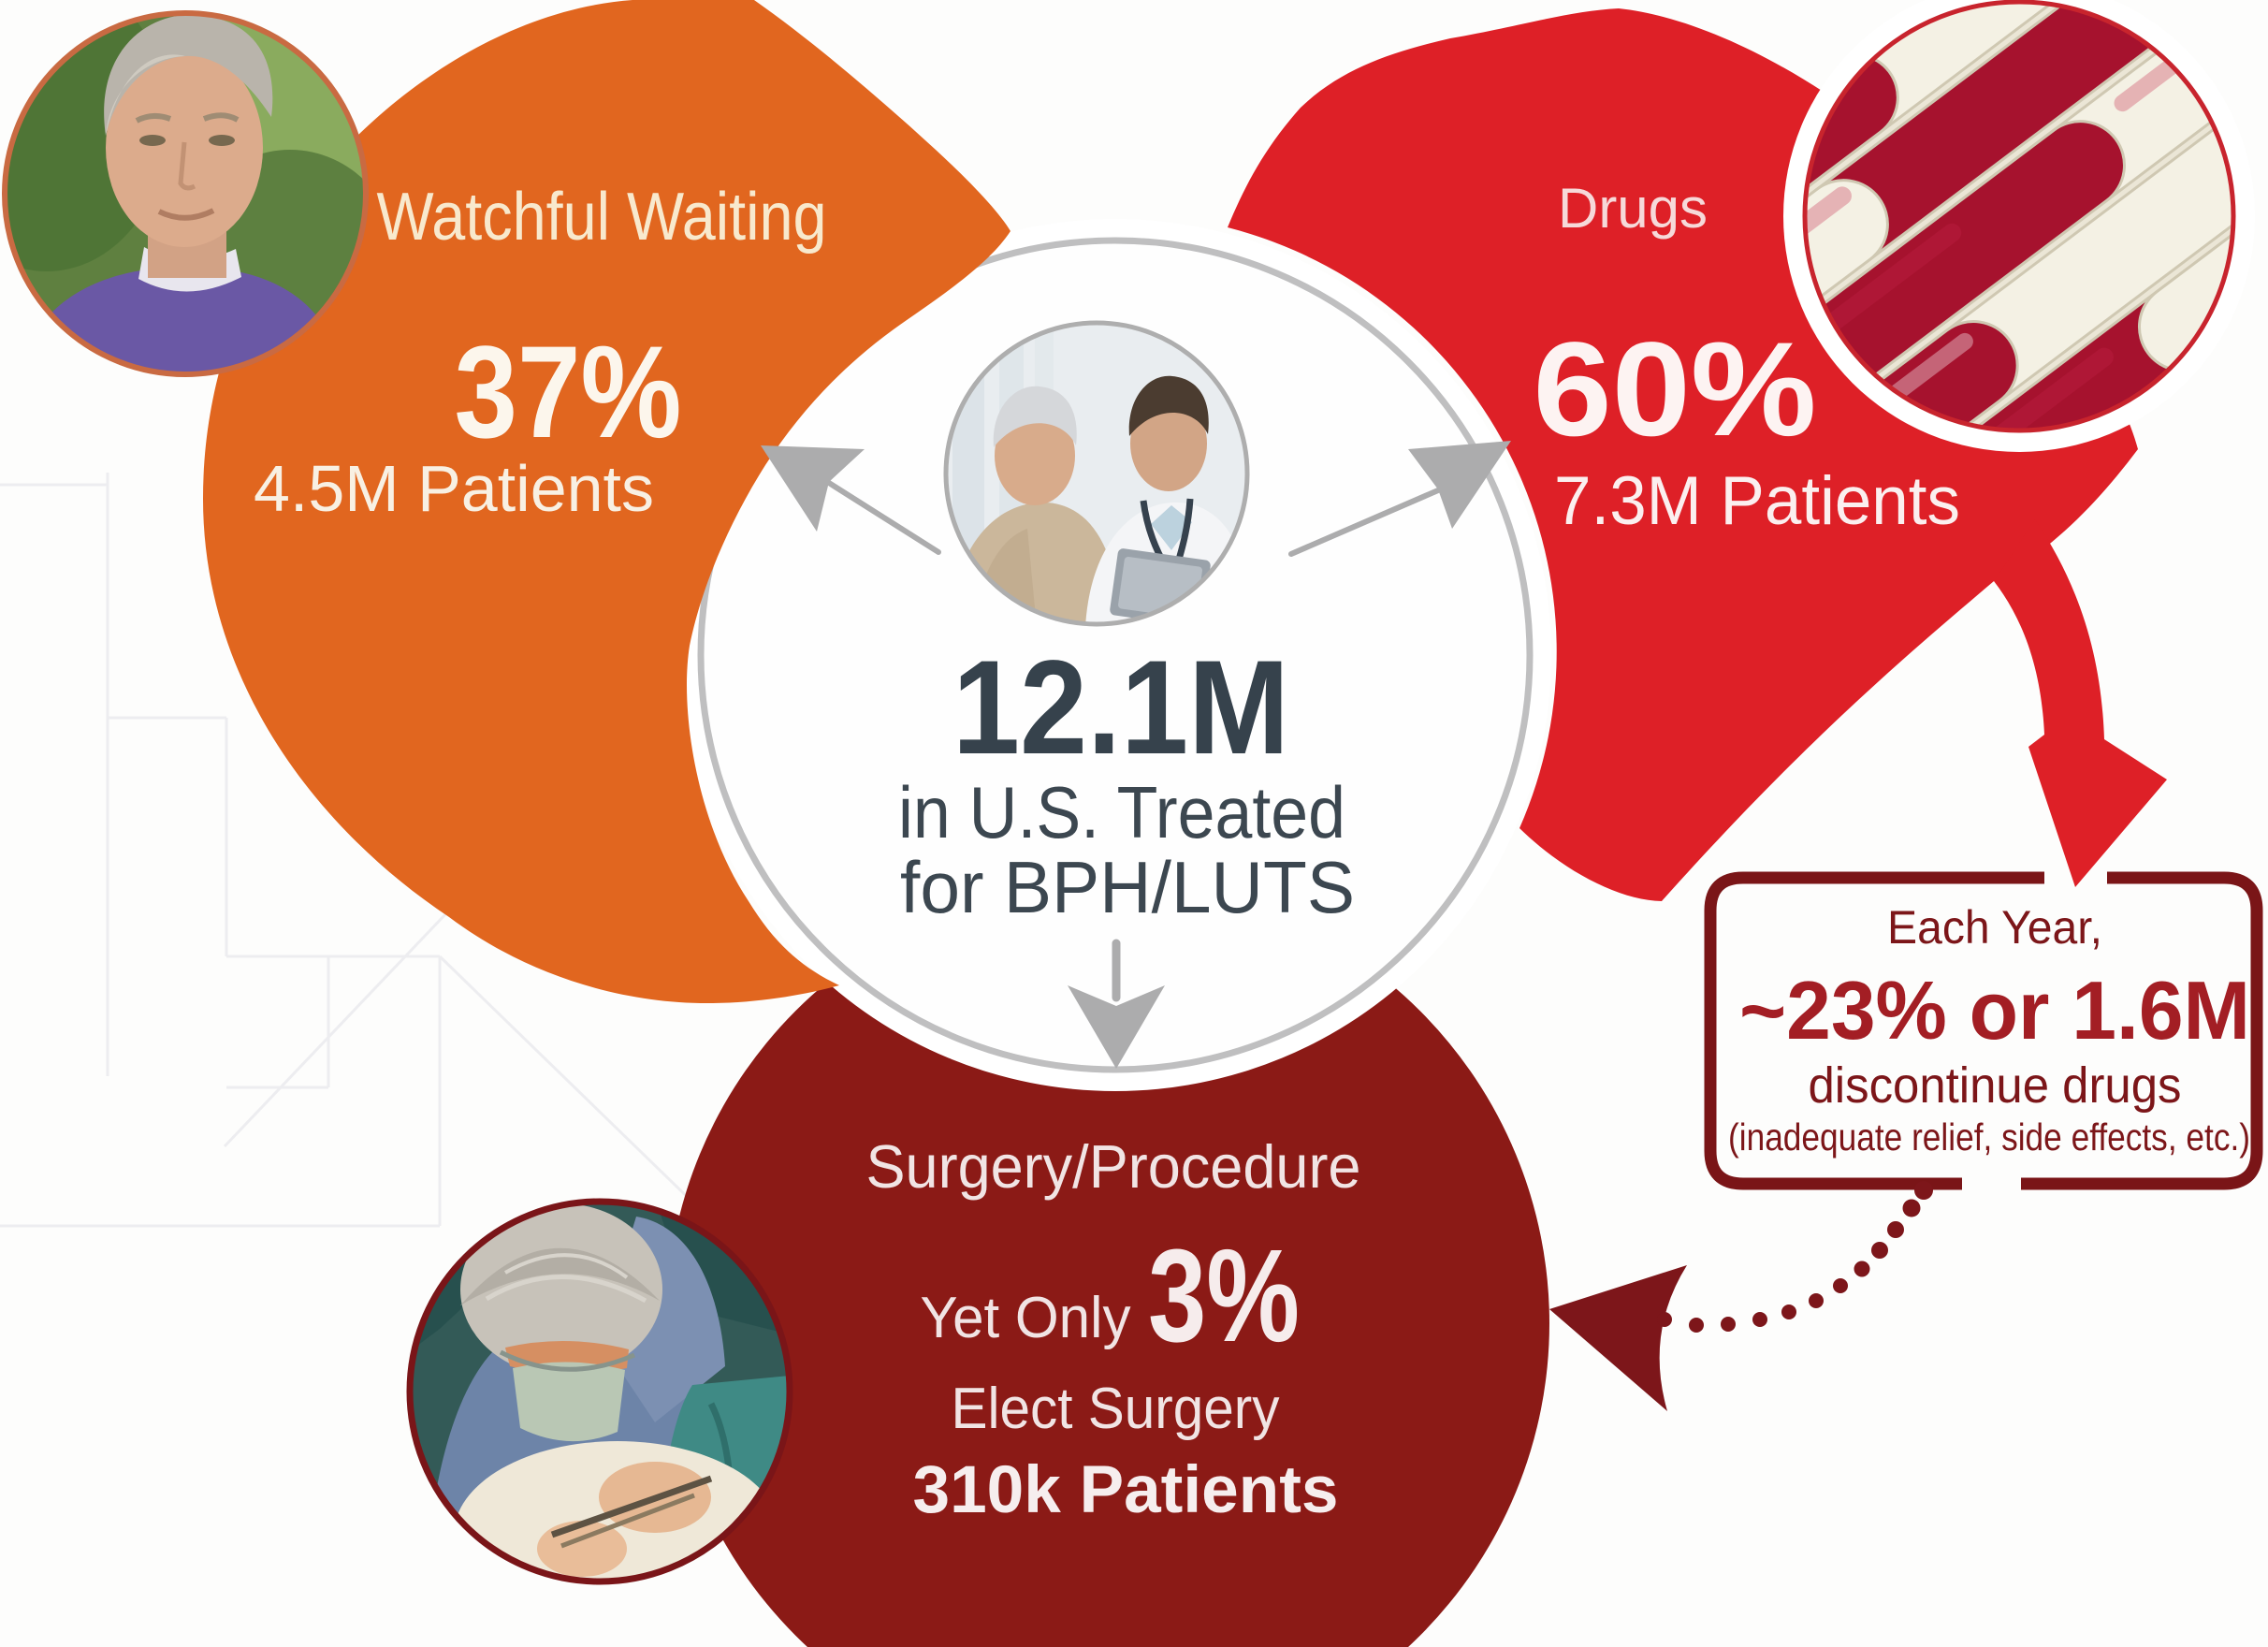 The width and height of the screenshot is (2268, 1647). What do you see at coordinates (568, 392) in the screenshot?
I see `svg-text: 37%` at bounding box center [568, 392].